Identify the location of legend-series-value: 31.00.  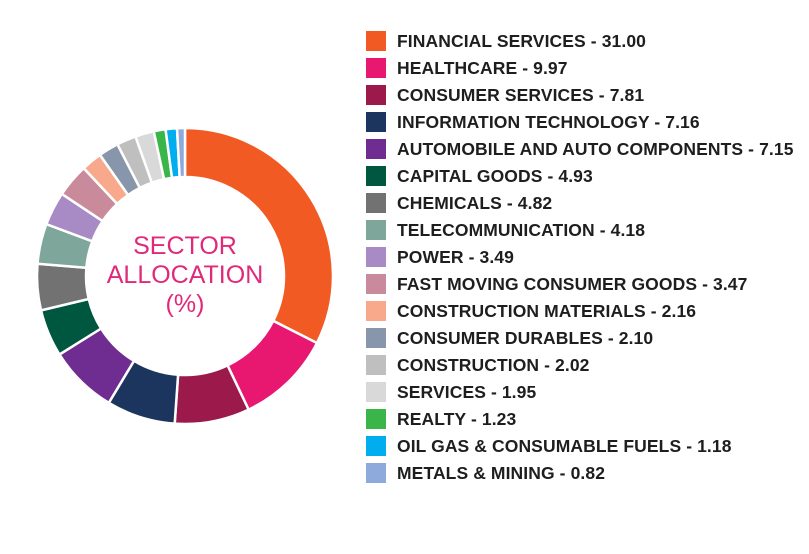
(623, 41).